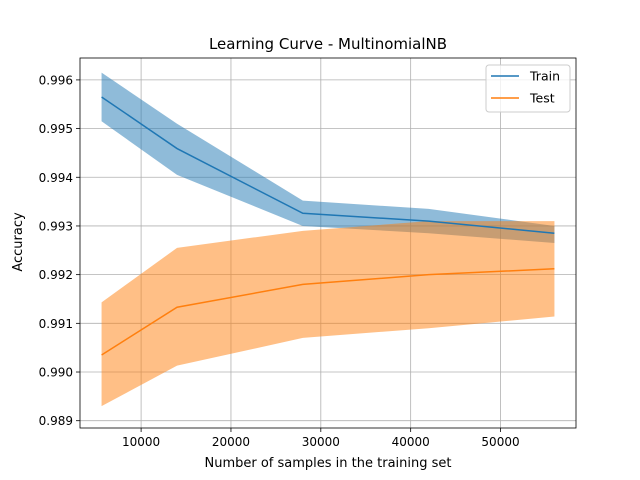  Describe the element at coordinates (56, 275) in the screenshot. I see `y-tick-label: 0.992` at that location.